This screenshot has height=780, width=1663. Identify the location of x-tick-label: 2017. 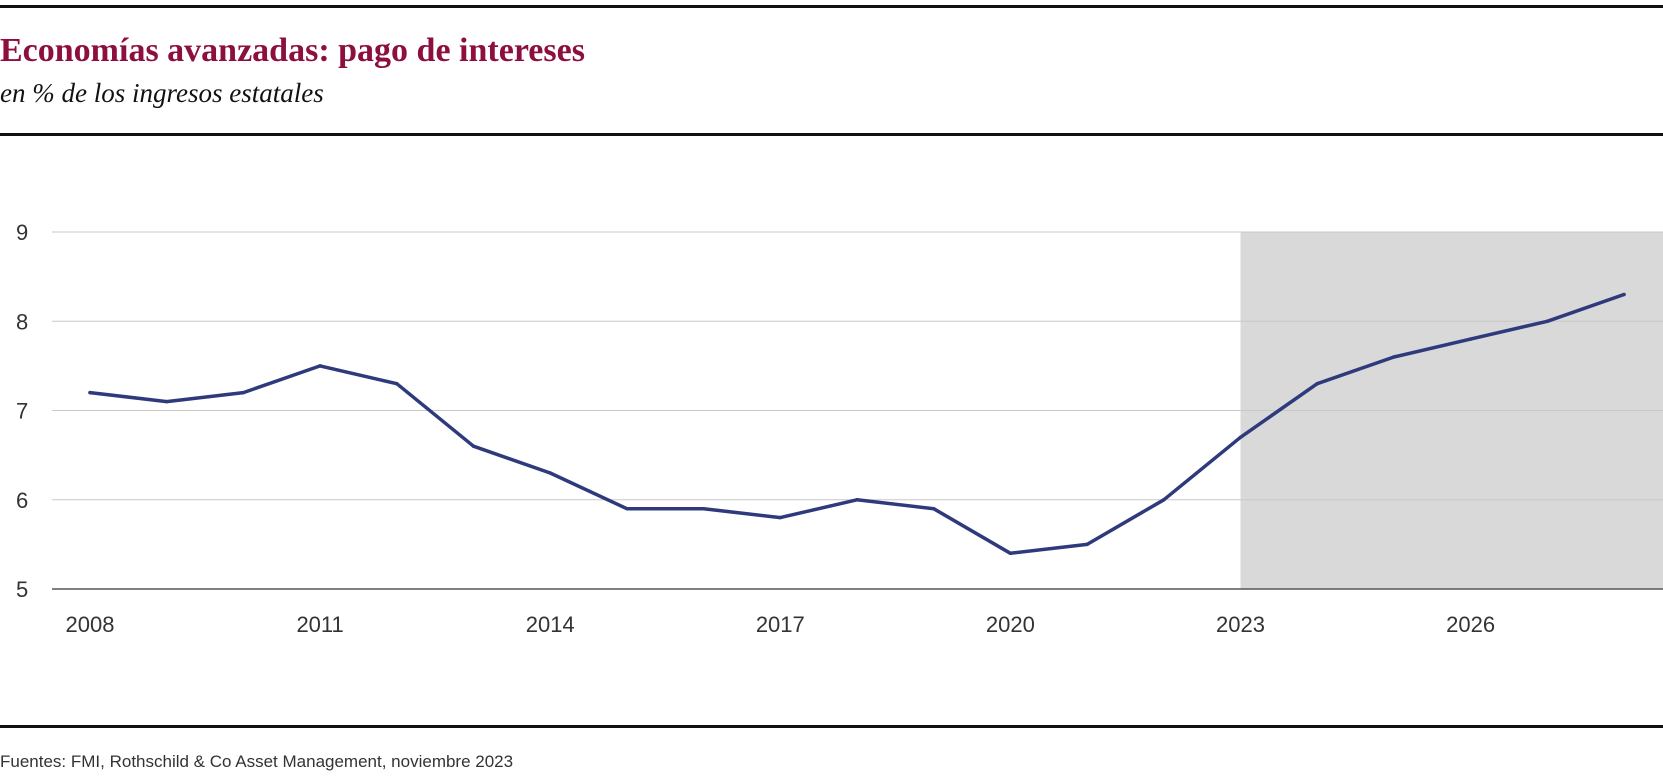
(780, 624).